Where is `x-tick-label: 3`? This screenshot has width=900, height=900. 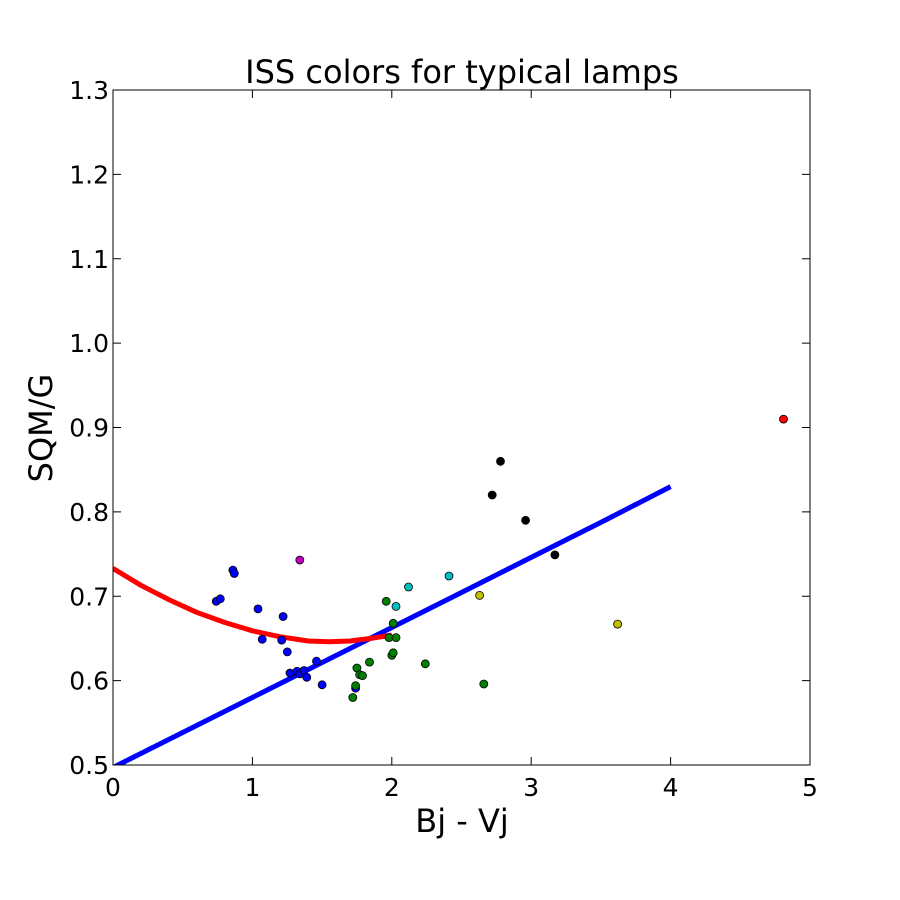 x-tick-label: 3 is located at coordinates (531, 787).